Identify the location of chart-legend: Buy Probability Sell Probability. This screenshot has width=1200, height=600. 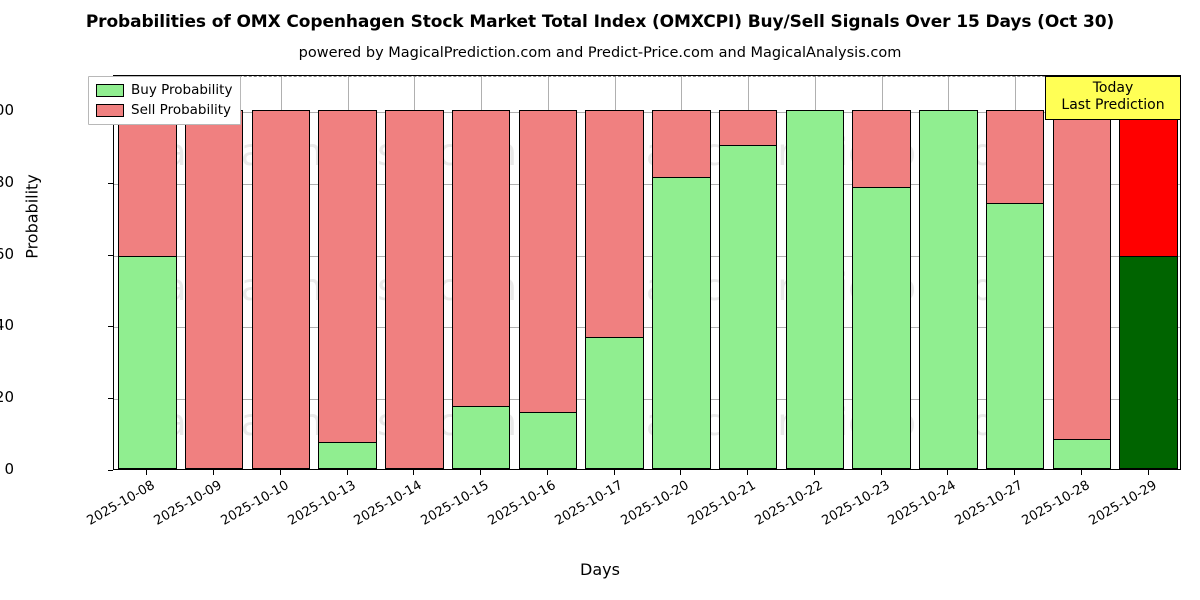
(165, 100).